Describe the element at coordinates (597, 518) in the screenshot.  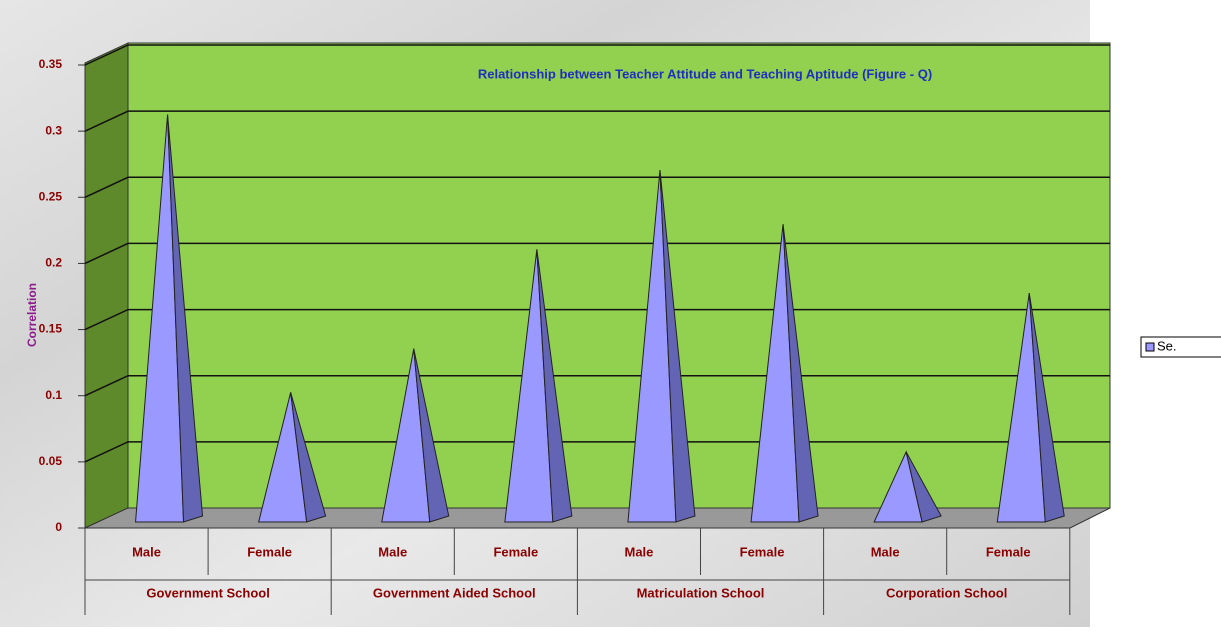
I see `floor` at that location.